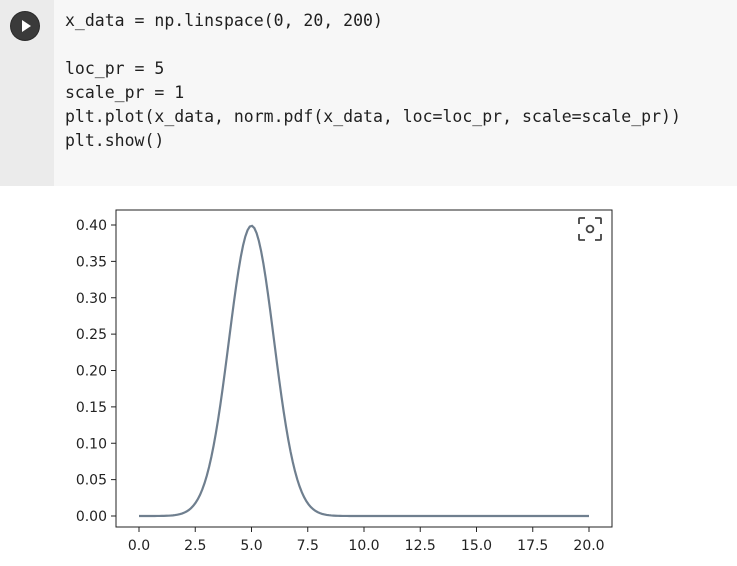  I want to click on code-line: plt.show(), so click(115, 140).